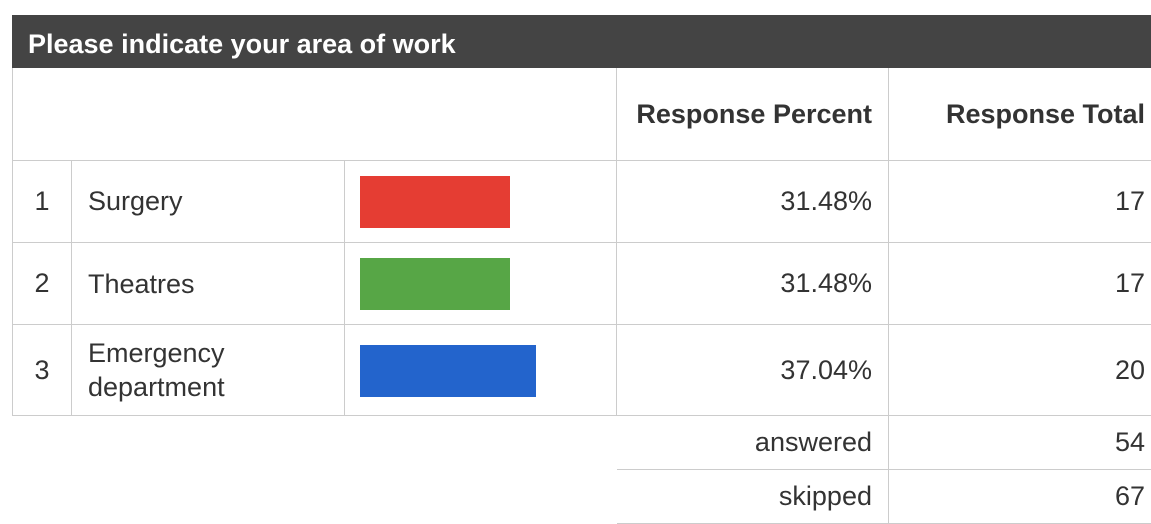 The image size is (1151, 524). What do you see at coordinates (753, 370) in the screenshot?
I see `response-percent: 37.04%` at bounding box center [753, 370].